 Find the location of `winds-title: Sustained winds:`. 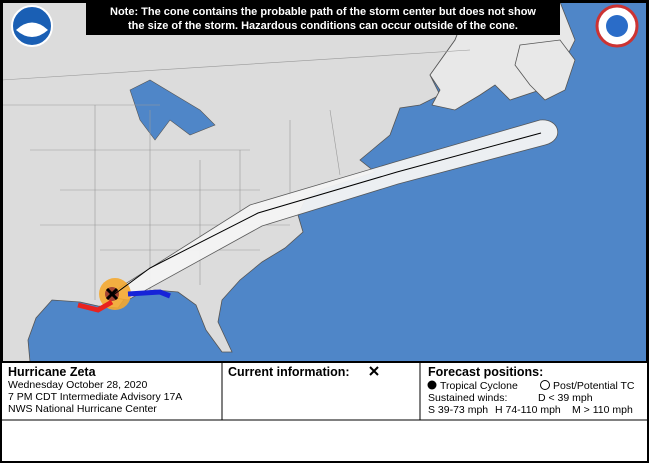

winds-title: Sustained winds: is located at coordinates (467, 398).